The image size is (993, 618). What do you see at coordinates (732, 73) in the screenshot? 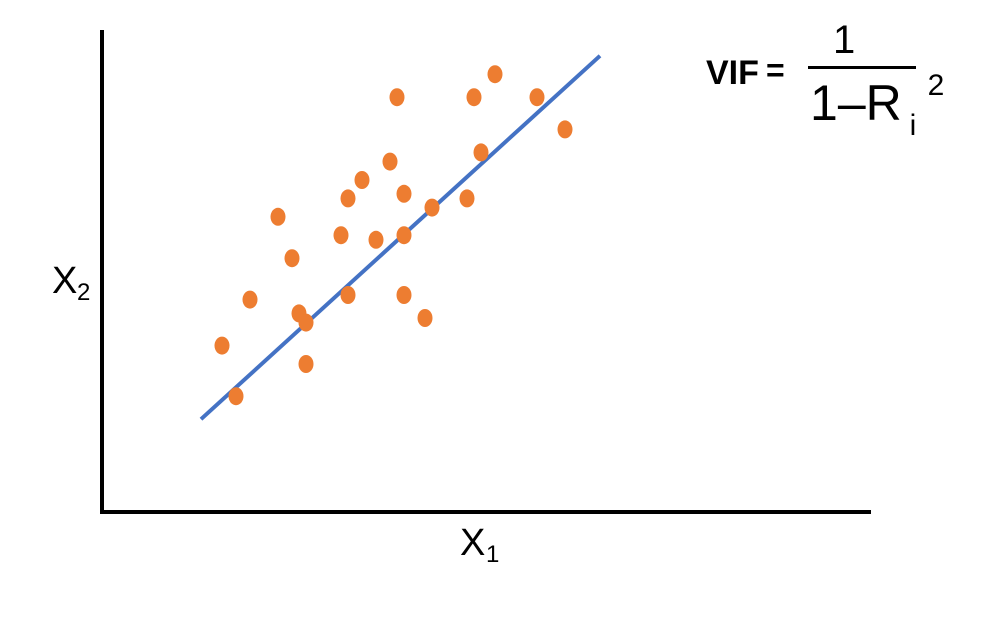
I see `formula-lhs: VIF` at bounding box center [732, 73].